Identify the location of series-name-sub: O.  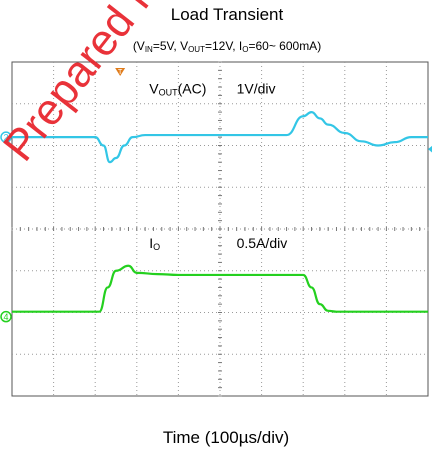
(156, 247).